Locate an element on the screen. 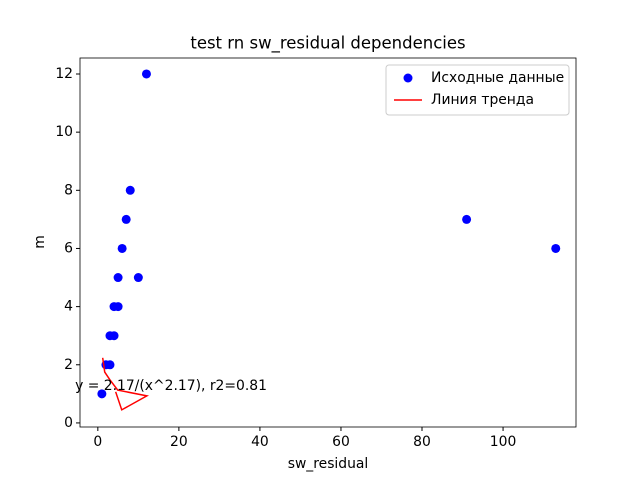 The image size is (640, 480). y-tick-label: 0 is located at coordinates (68, 423).